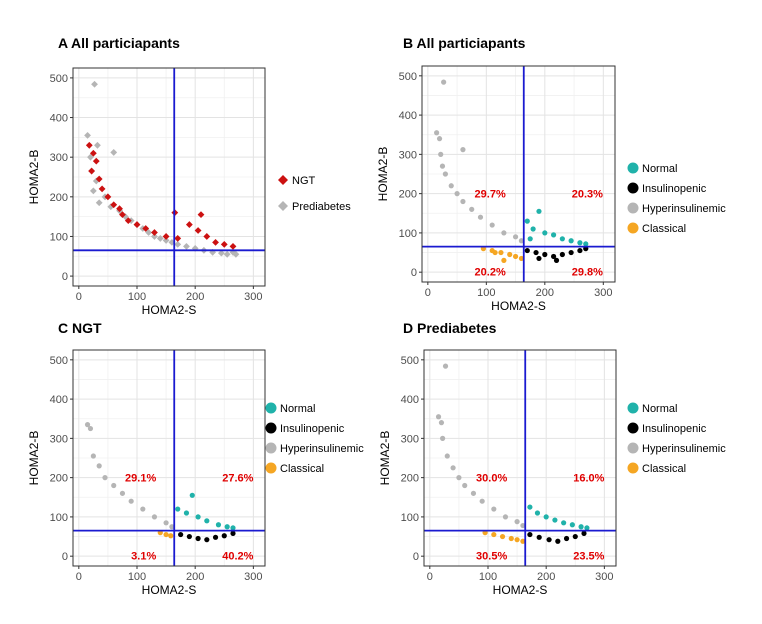 This screenshot has width=762, height=624. I want to click on quadrant-label-top-right: 27.6%, so click(237, 479).